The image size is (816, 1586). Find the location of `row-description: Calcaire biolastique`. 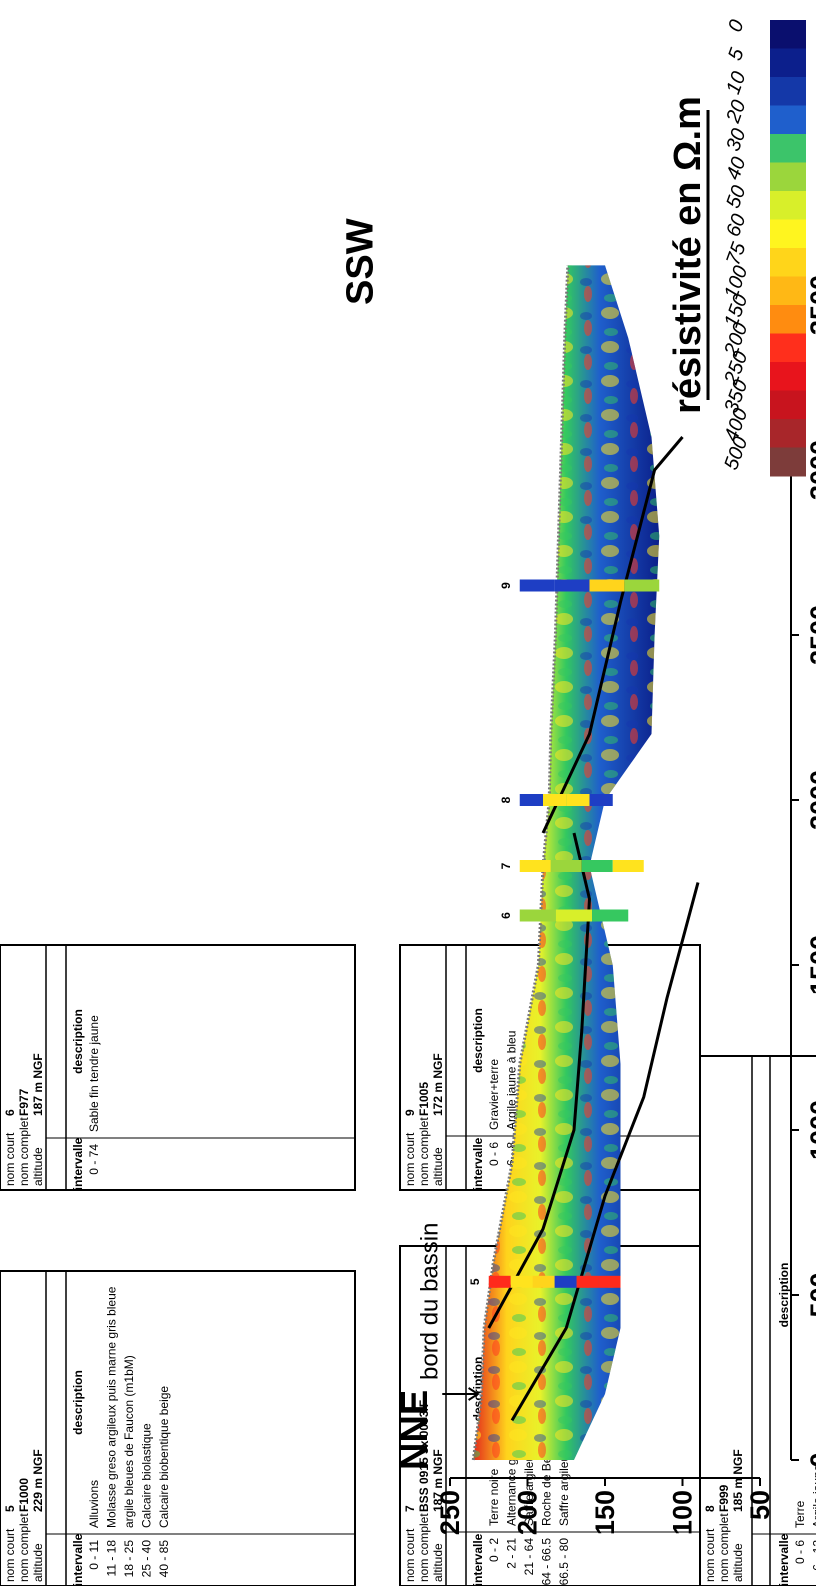

row-description: Calcaire biolastique is located at coordinates (147, 1475).